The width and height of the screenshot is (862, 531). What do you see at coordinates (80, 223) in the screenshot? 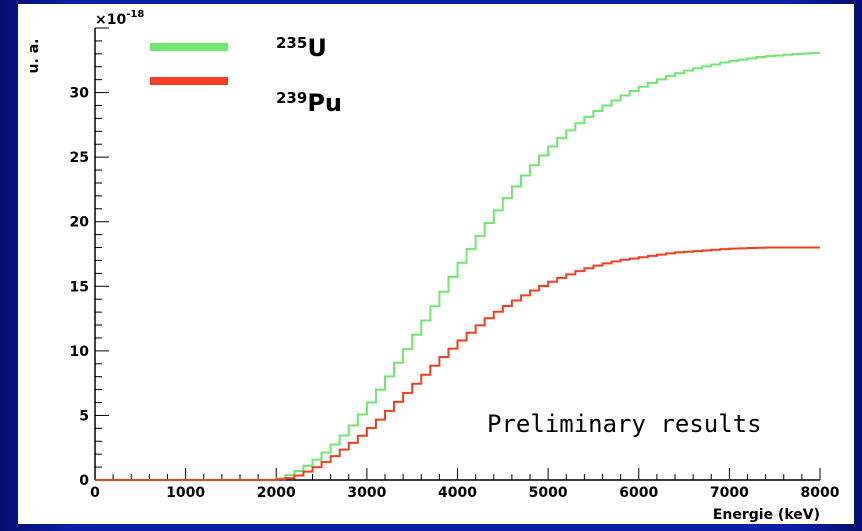
I see `y-tick-label: 20` at bounding box center [80, 223].